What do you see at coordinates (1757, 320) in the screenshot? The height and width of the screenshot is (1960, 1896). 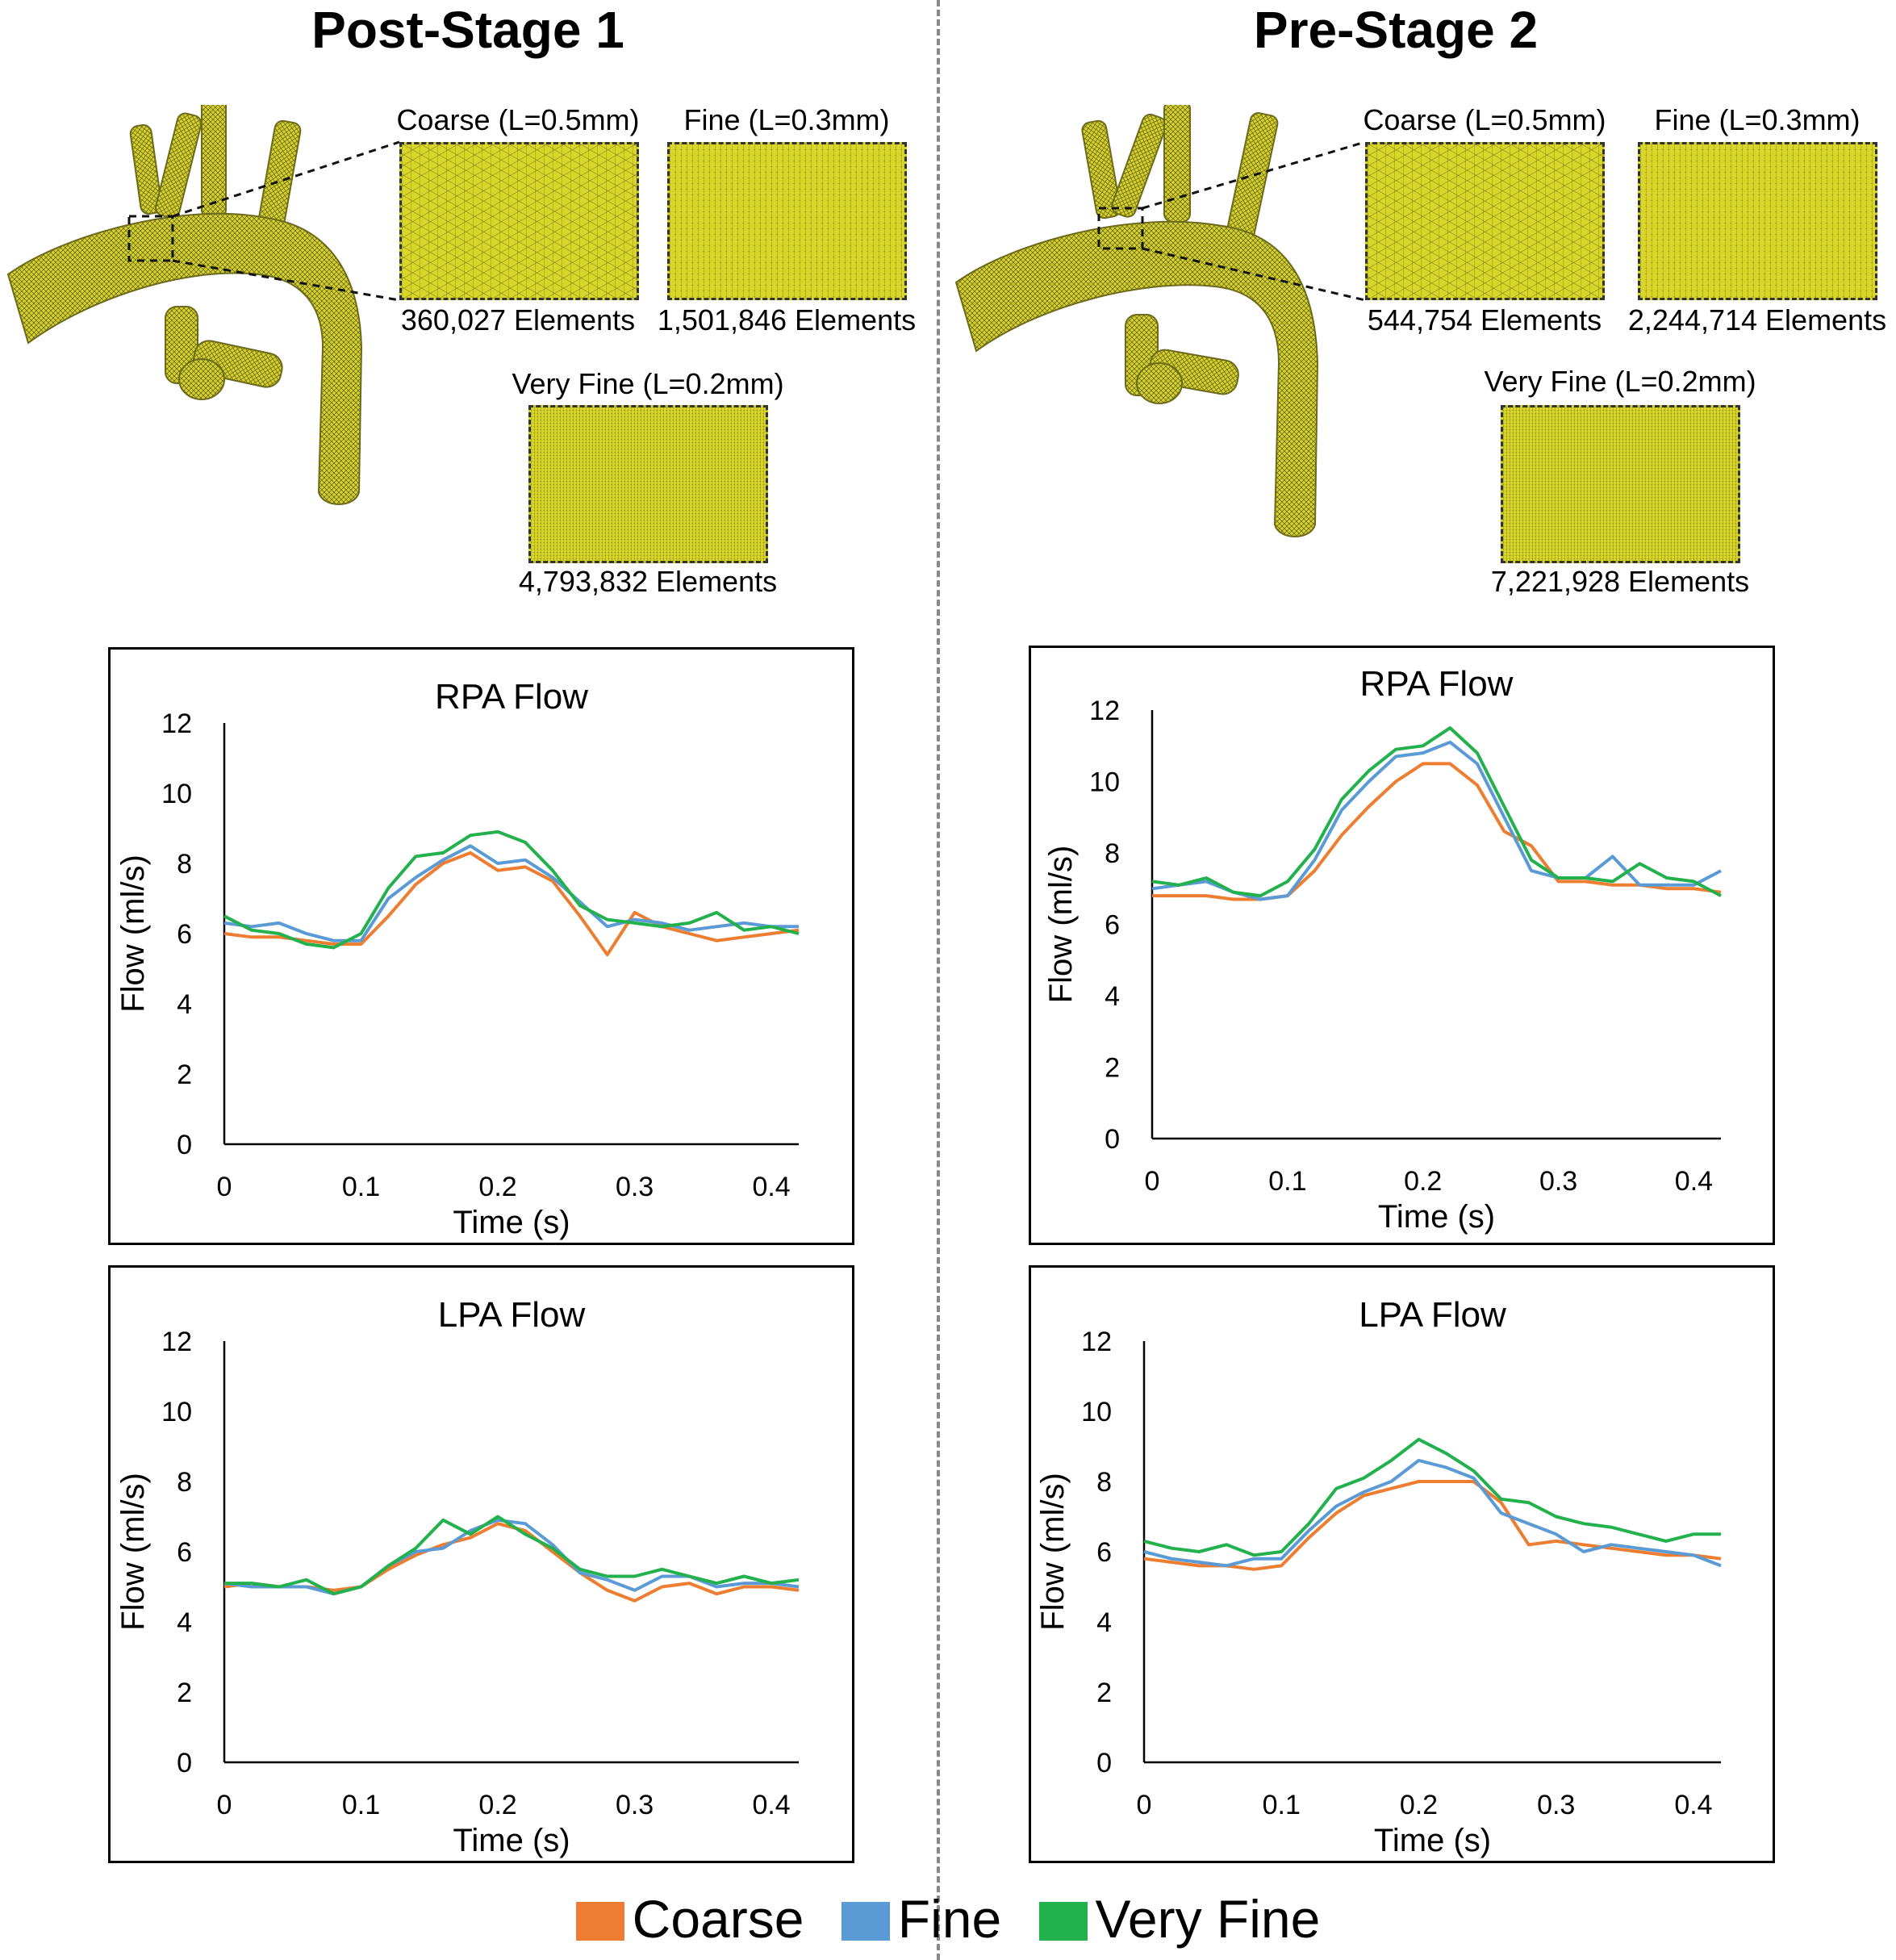 I see `mesh-elements-fine-right: 2,244,714 Elements` at bounding box center [1757, 320].